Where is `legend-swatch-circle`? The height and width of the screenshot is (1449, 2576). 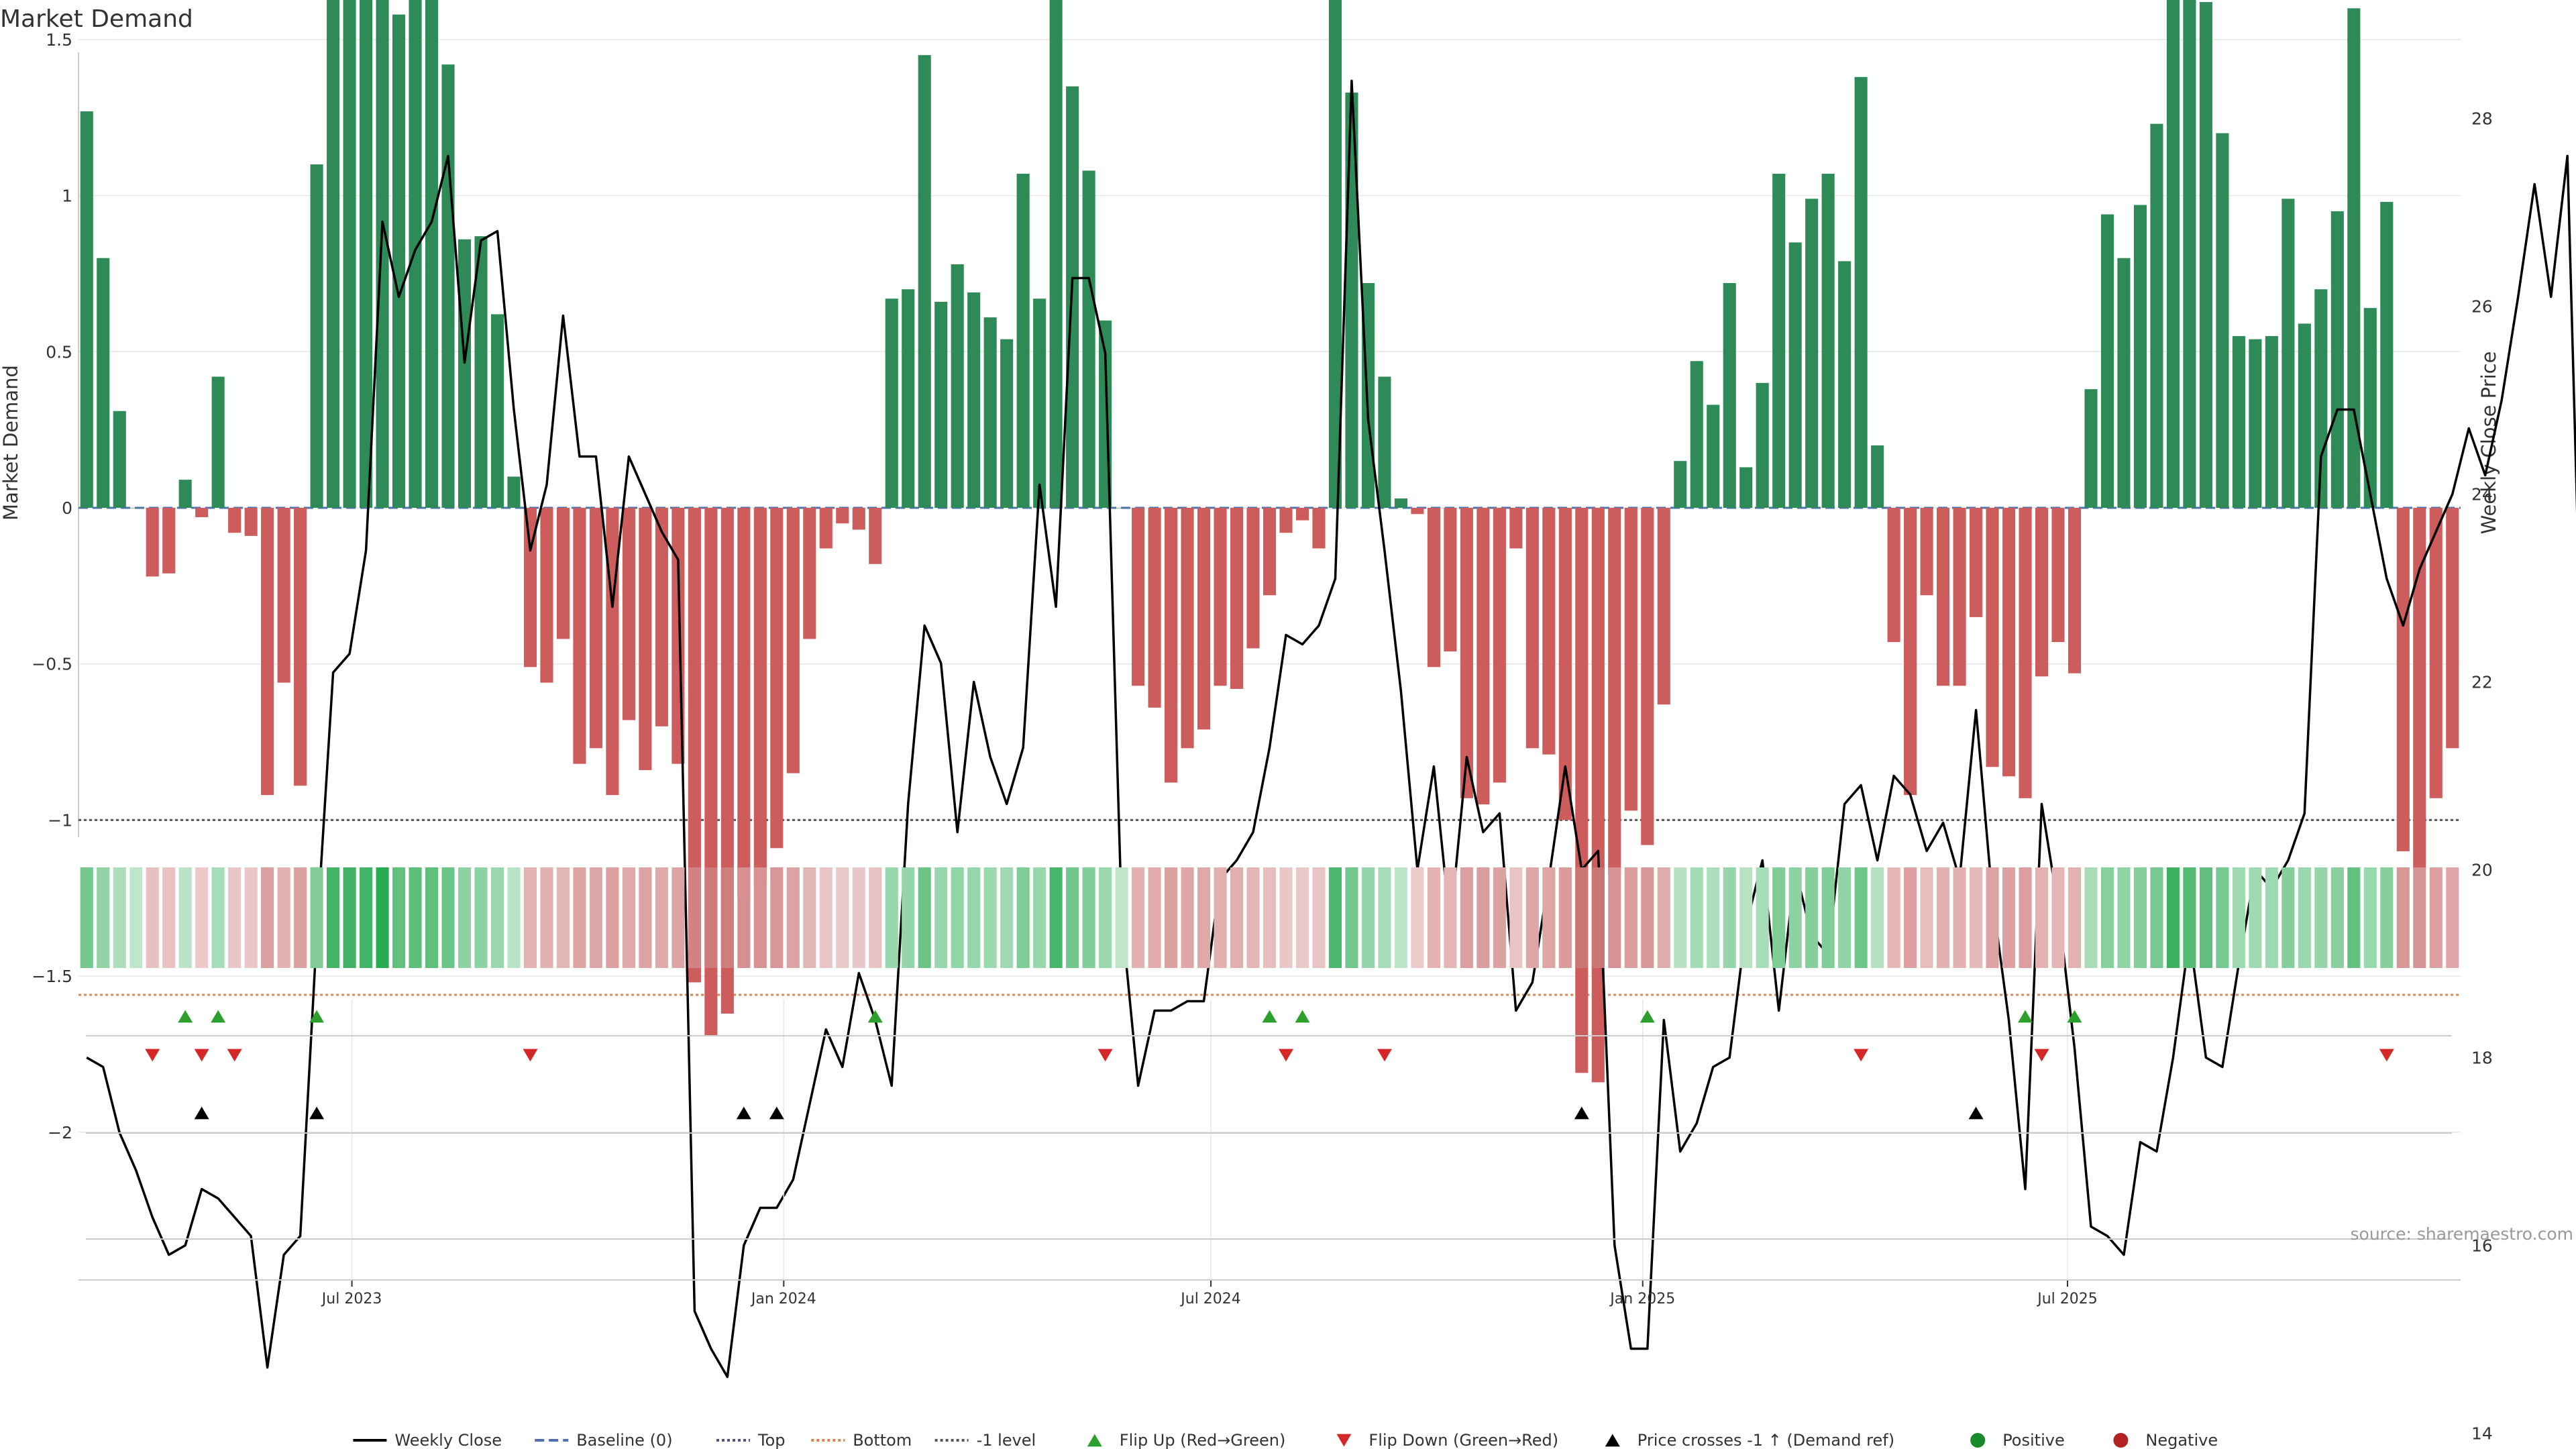
legend-swatch-circle is located at coordinates (1978, 1440).